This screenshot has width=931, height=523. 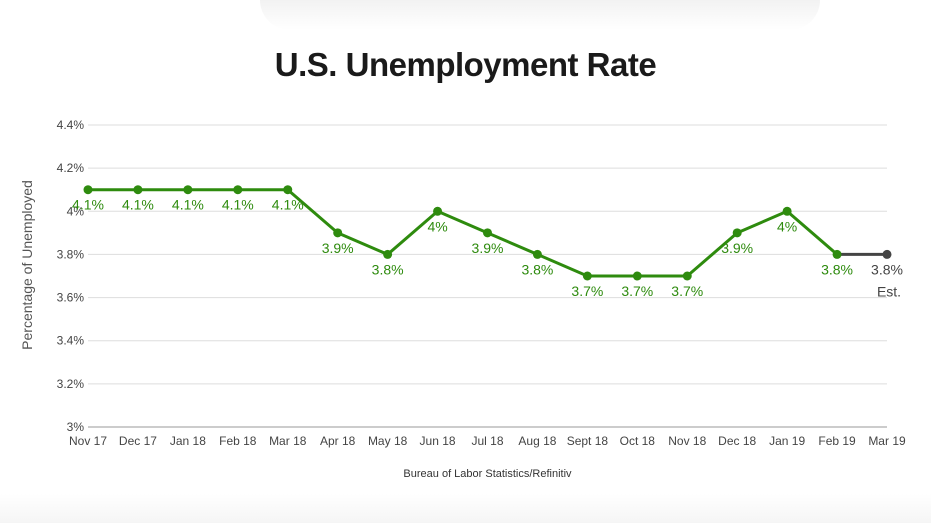 I want to click on x-tick-label: Nov 17, so click(x=88, y=441).